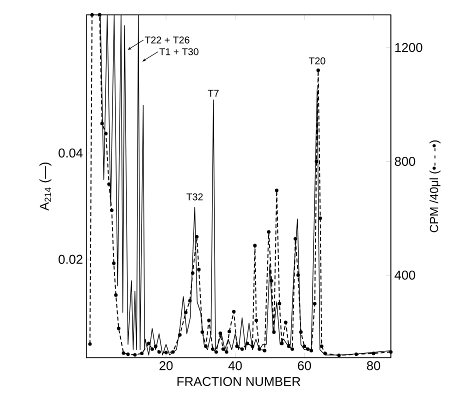 This screenshot has height=405, width=460. I want to click on annotation: T1 + T30, so click(178, 52).